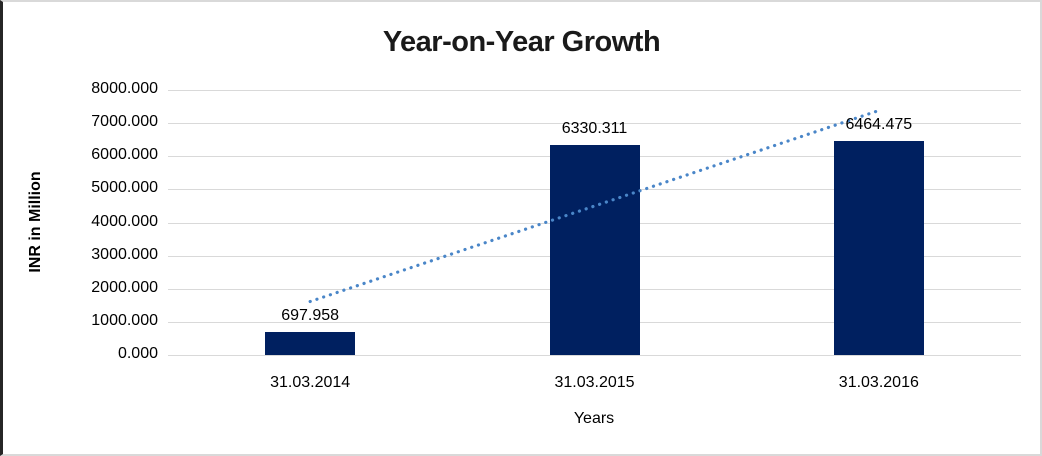 Image resolution: width=1042 pixels, height=456 pixels. I want to click on chart-title: Year-on-Year Growth, so click(521, 42).